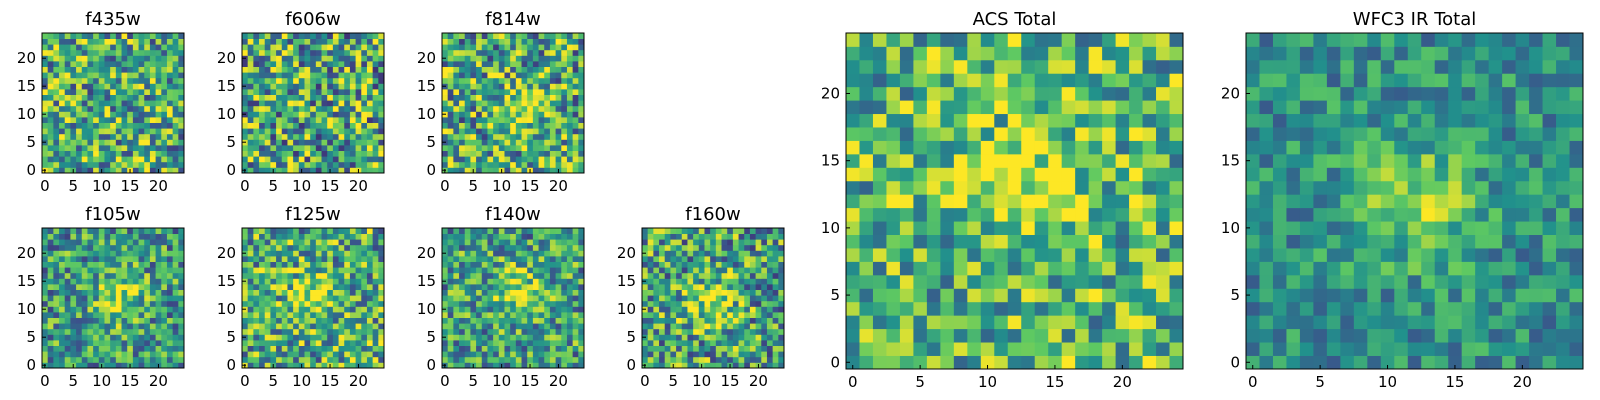 Image resolution: width=1600 pixels, height=400 pixels. I want to click on x-tick-label: 20, so click(758, 381).